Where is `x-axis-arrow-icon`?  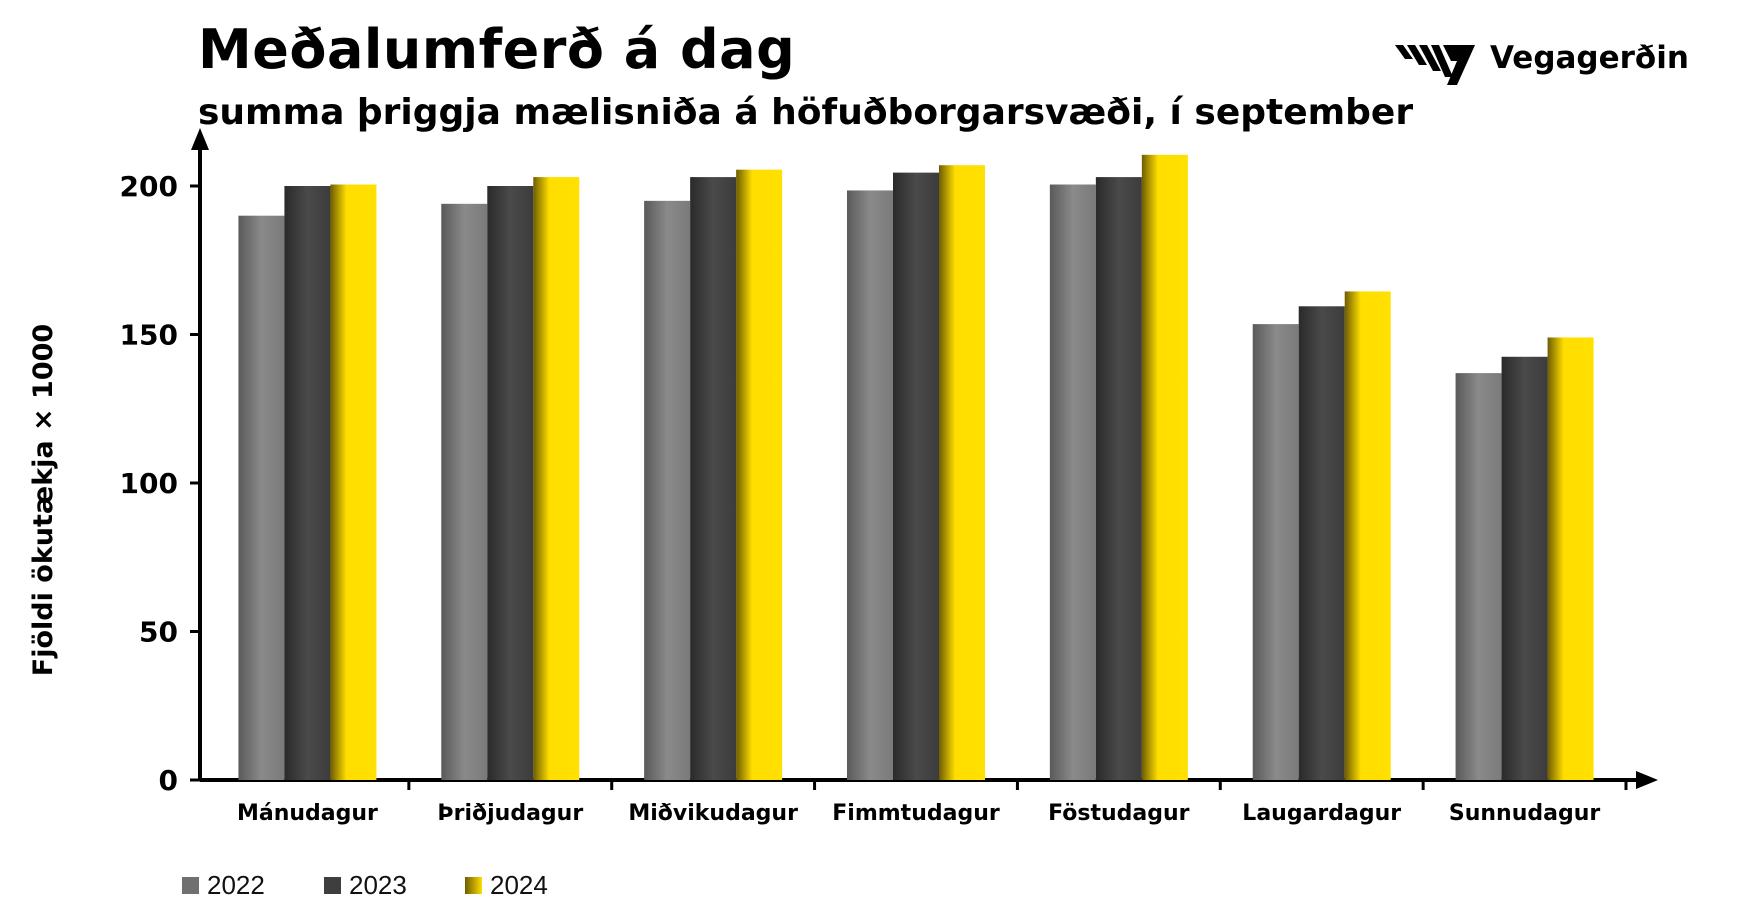
x-axis-arrow-icon is located at coordinates (1647, 780).